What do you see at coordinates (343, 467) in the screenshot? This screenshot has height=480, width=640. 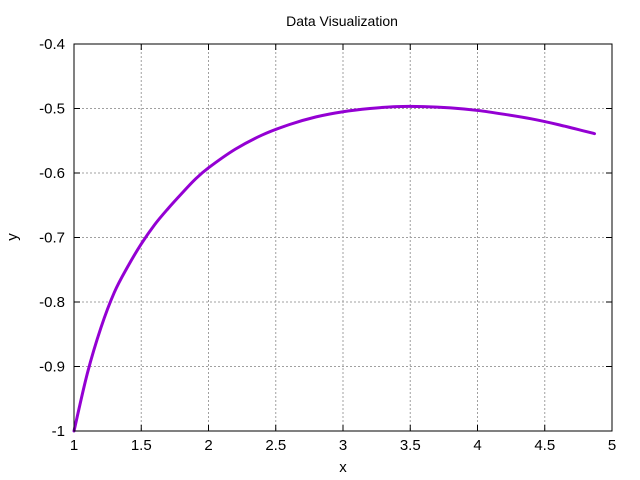 I see `x-axis-label: x` at bounding box center [343, 467].